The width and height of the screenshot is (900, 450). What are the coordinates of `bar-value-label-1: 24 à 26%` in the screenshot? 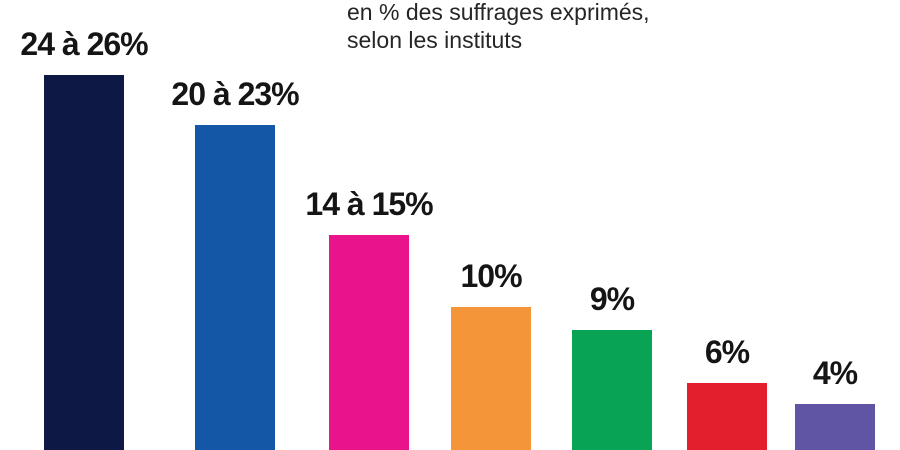 It's located at (84, 44).